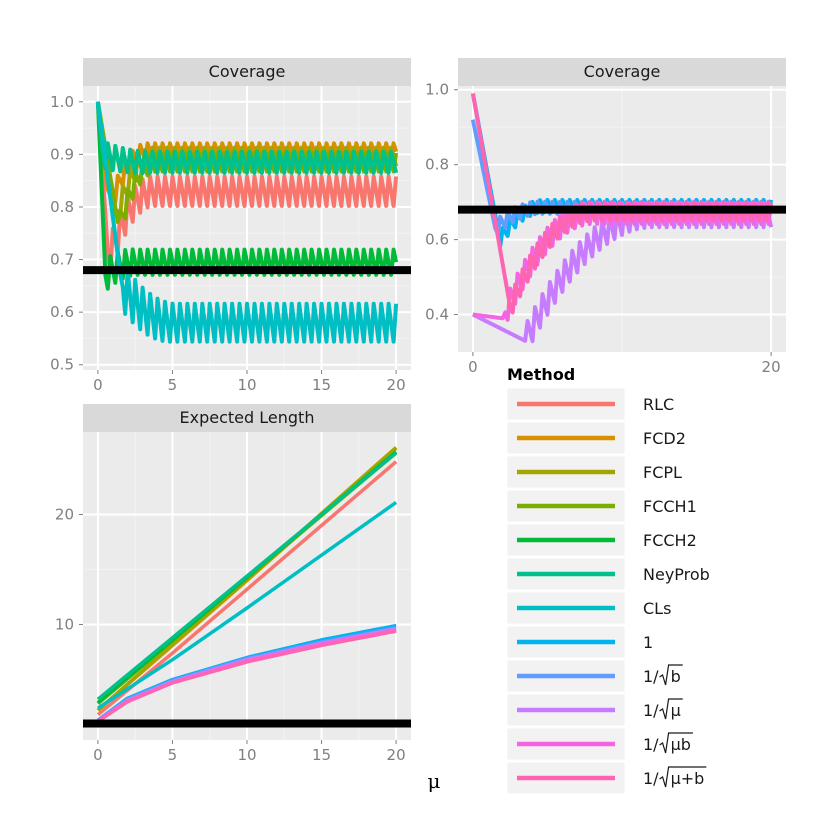  I want to click on y-tick-label: 0.5, so click(62, 365).